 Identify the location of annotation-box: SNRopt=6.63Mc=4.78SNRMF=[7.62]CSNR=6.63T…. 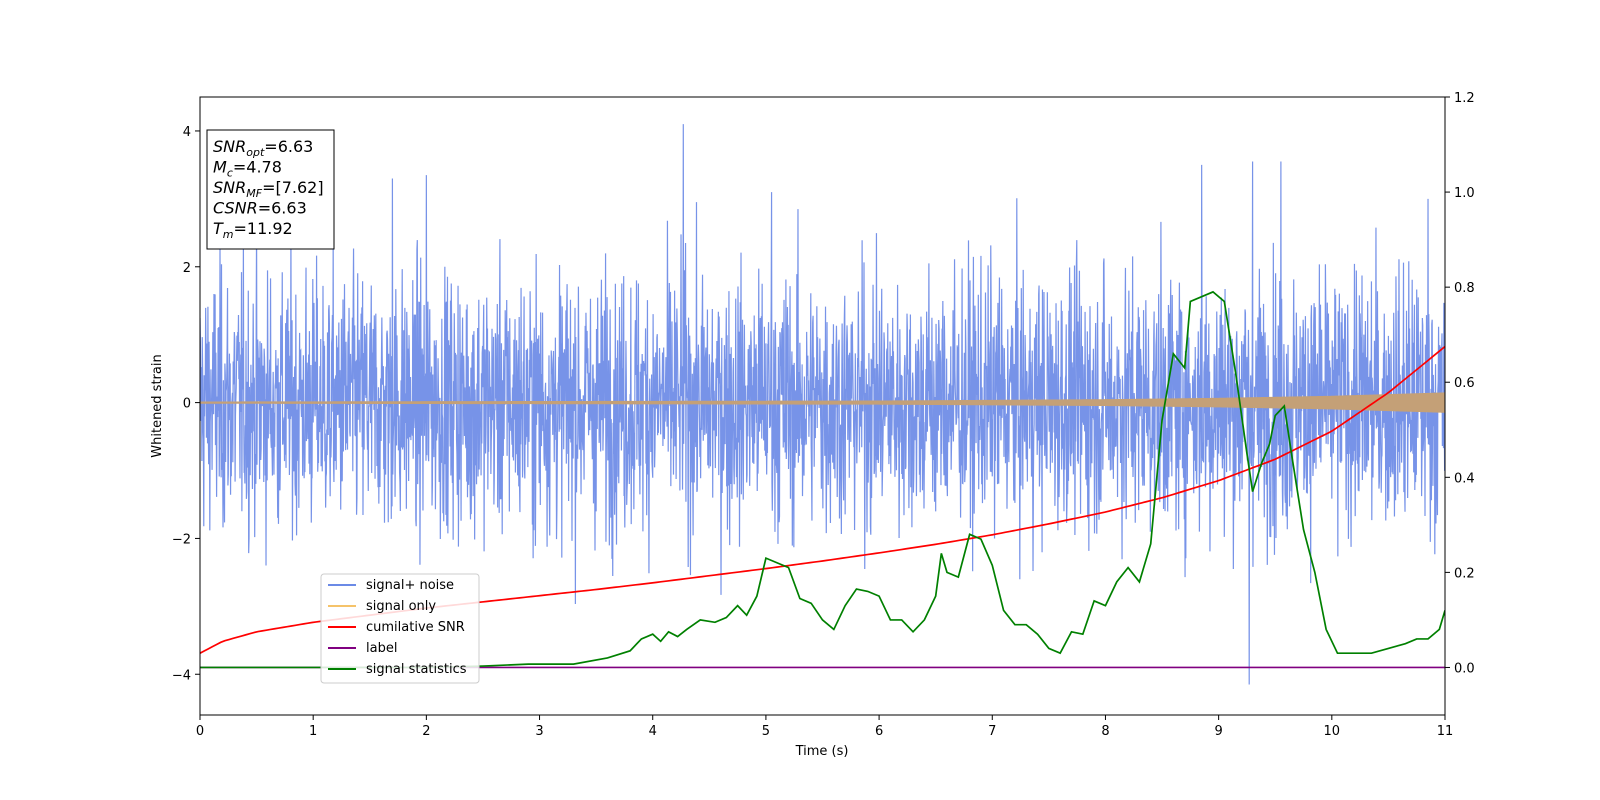
(270, 189).